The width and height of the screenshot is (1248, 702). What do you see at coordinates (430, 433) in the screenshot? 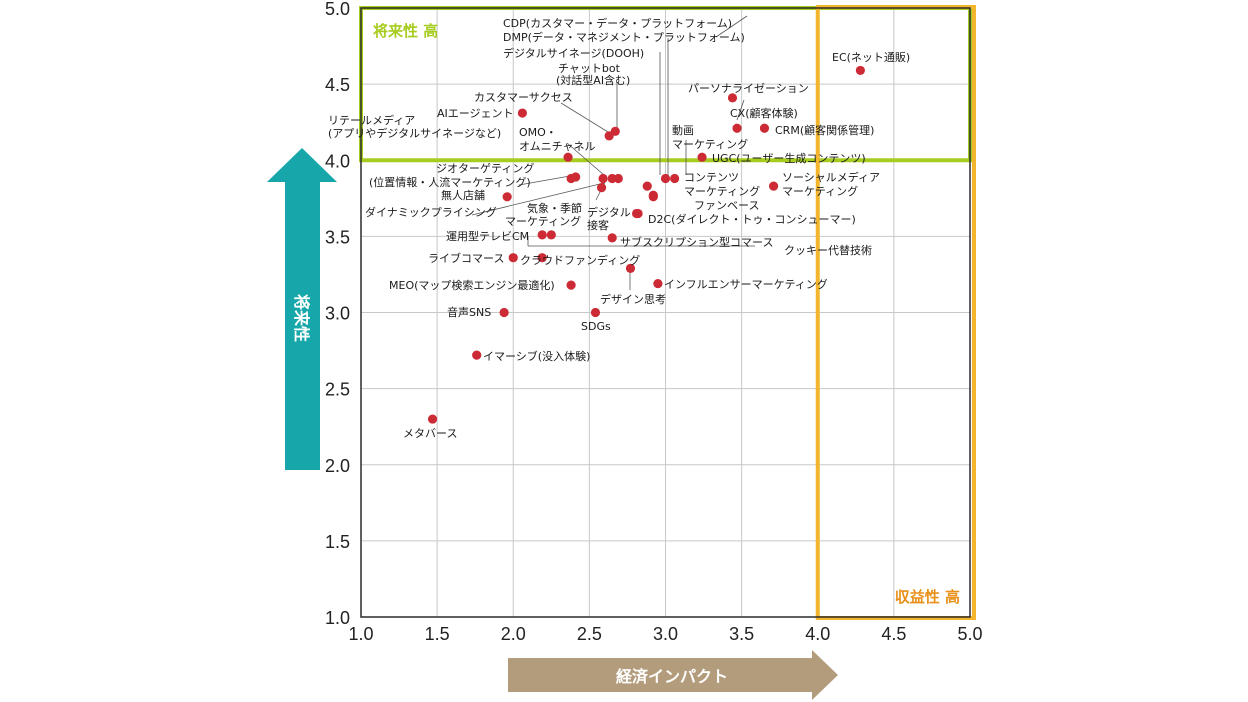
I see `point-label: メタバース` at bounding box center [430, 433].